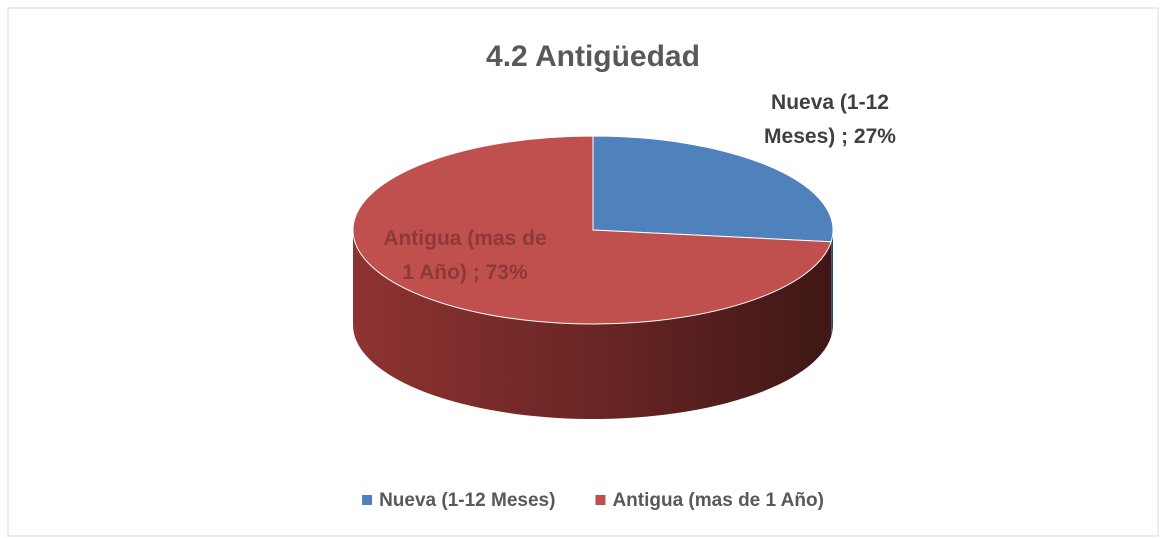  I want to click on data-label-line: 1 Año) ; 73%, so click(465, 272).